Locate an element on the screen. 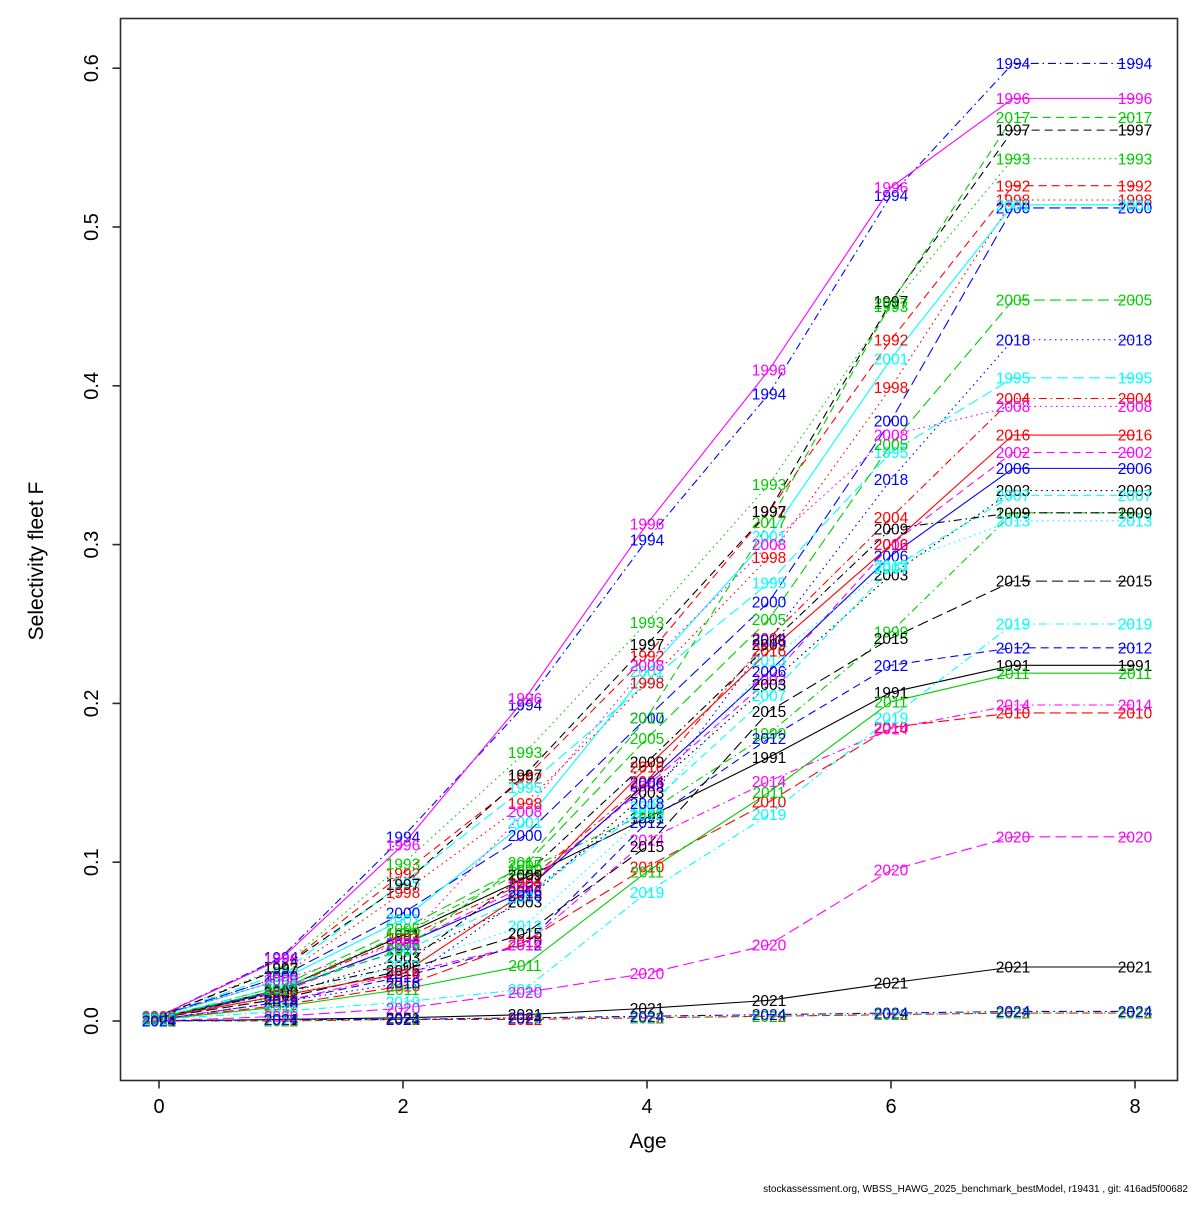  year-point-label-2017: 2017 is located at coordinates (281, 990).